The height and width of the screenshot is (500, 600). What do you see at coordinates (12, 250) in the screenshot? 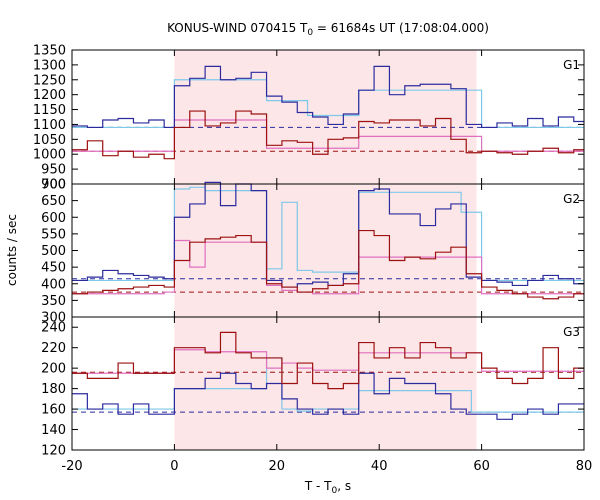
I see `y-axis-label: counts / sec` at bounding box center [12, 250].